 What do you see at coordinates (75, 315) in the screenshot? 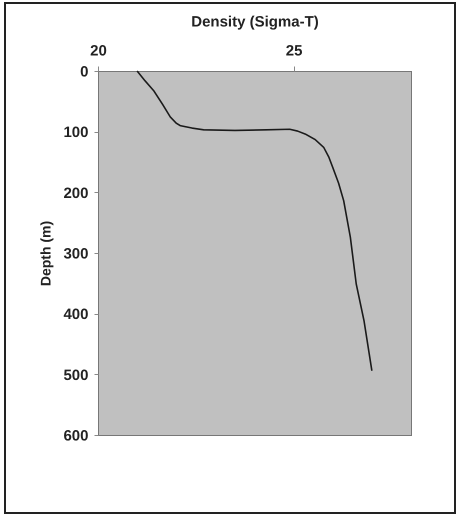
I see `y-tick-label: 400` at bounding box center [75, 315].